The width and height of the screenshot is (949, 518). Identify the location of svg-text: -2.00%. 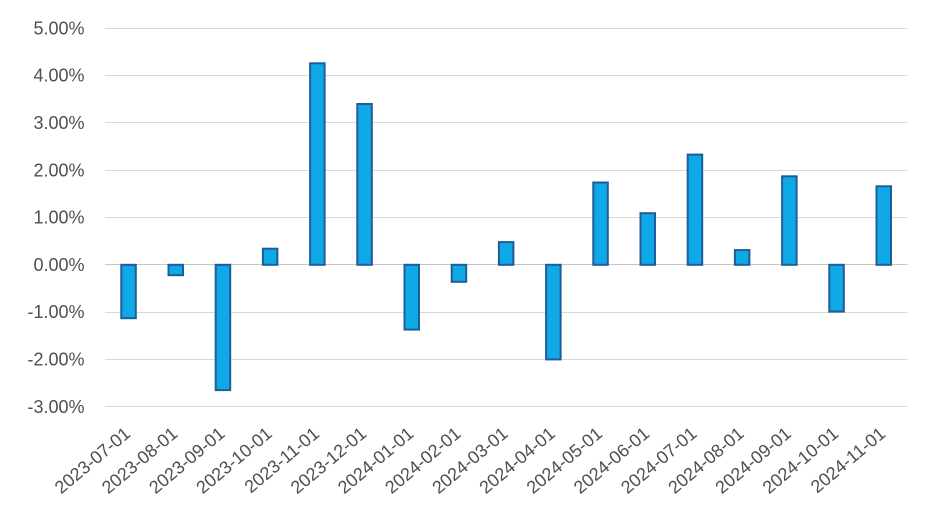
(55, 360).